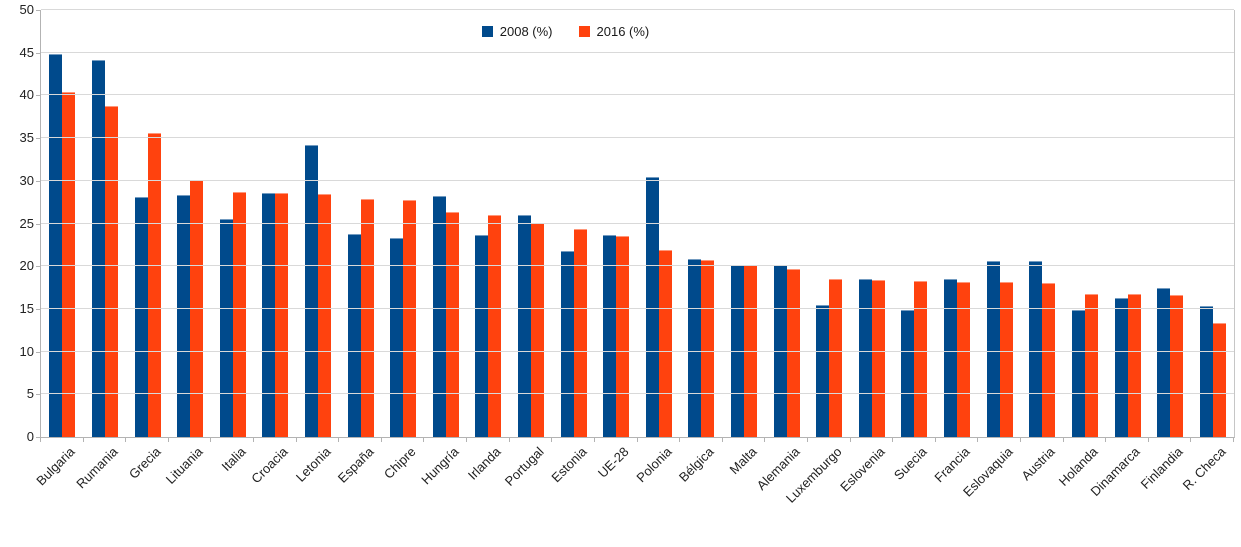 The width and height of the screenshot is (1241, 547). What do you see at coordinates (580, 333) in the screenshot?
I see `bar-2016-estonia` at bounding box center [580, 333].